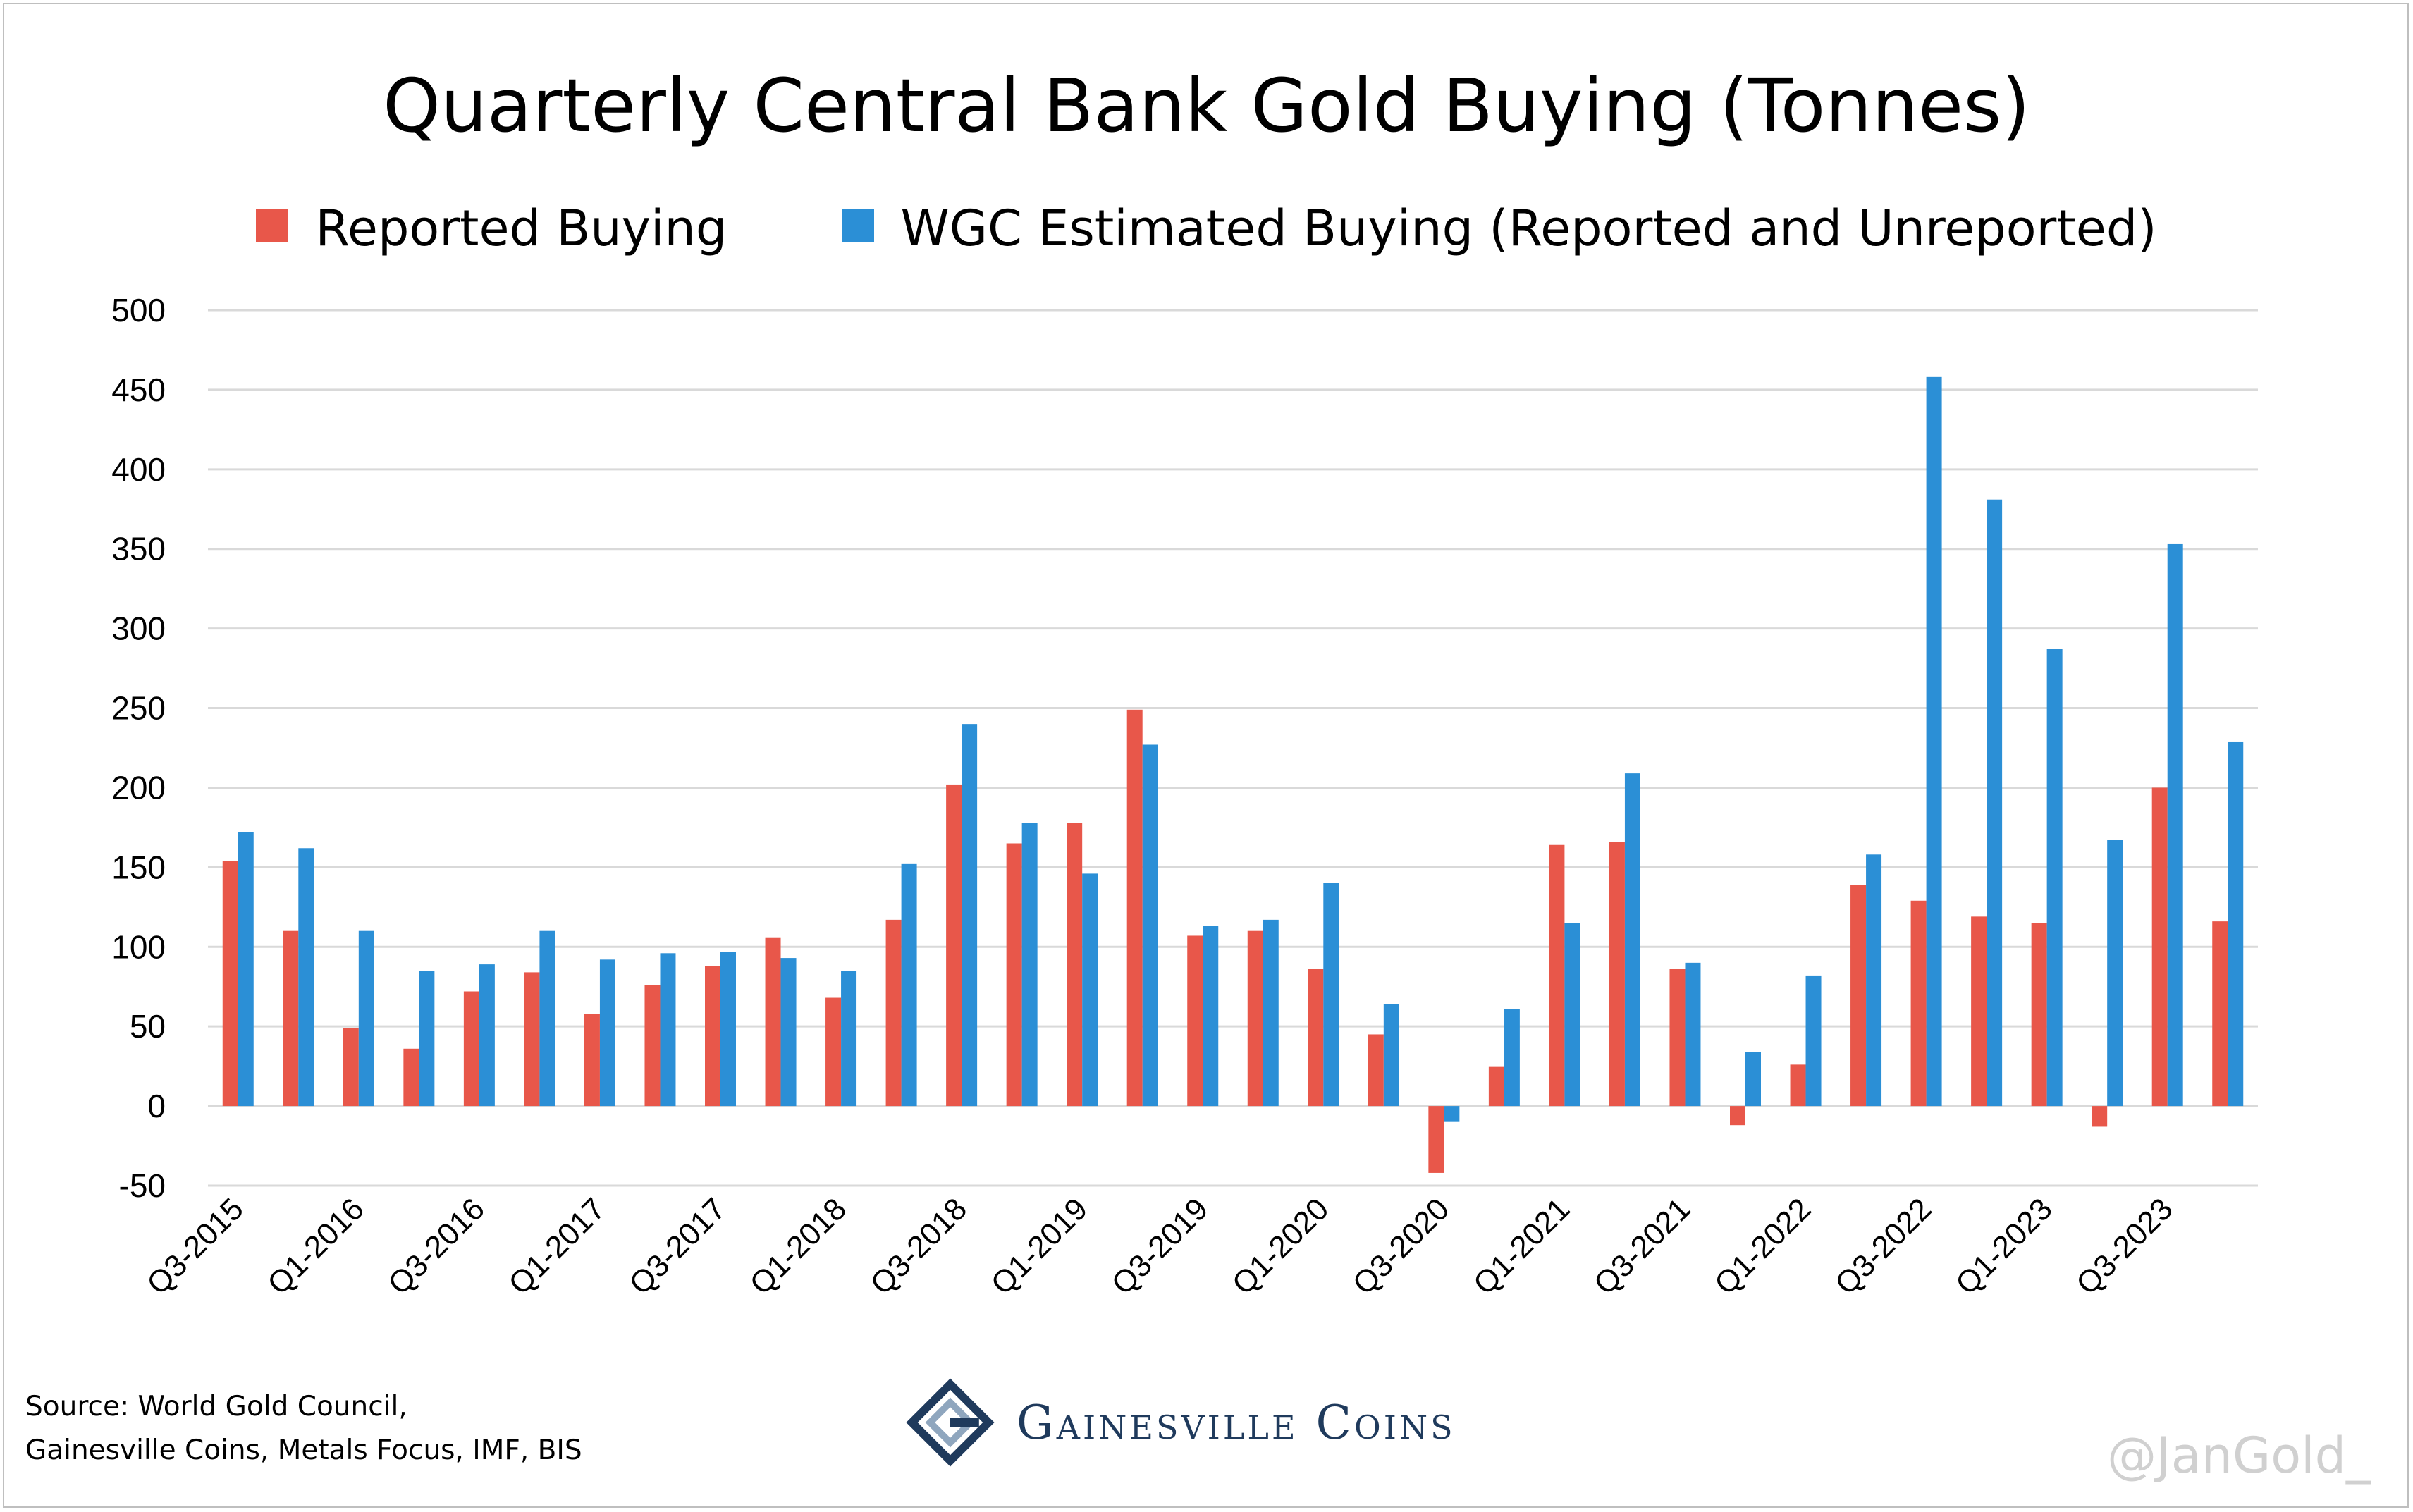 This screenshot has width=2413, height=1512. I want to click on source-line-1: Source: World Gold Council,, so click(216, 1406).